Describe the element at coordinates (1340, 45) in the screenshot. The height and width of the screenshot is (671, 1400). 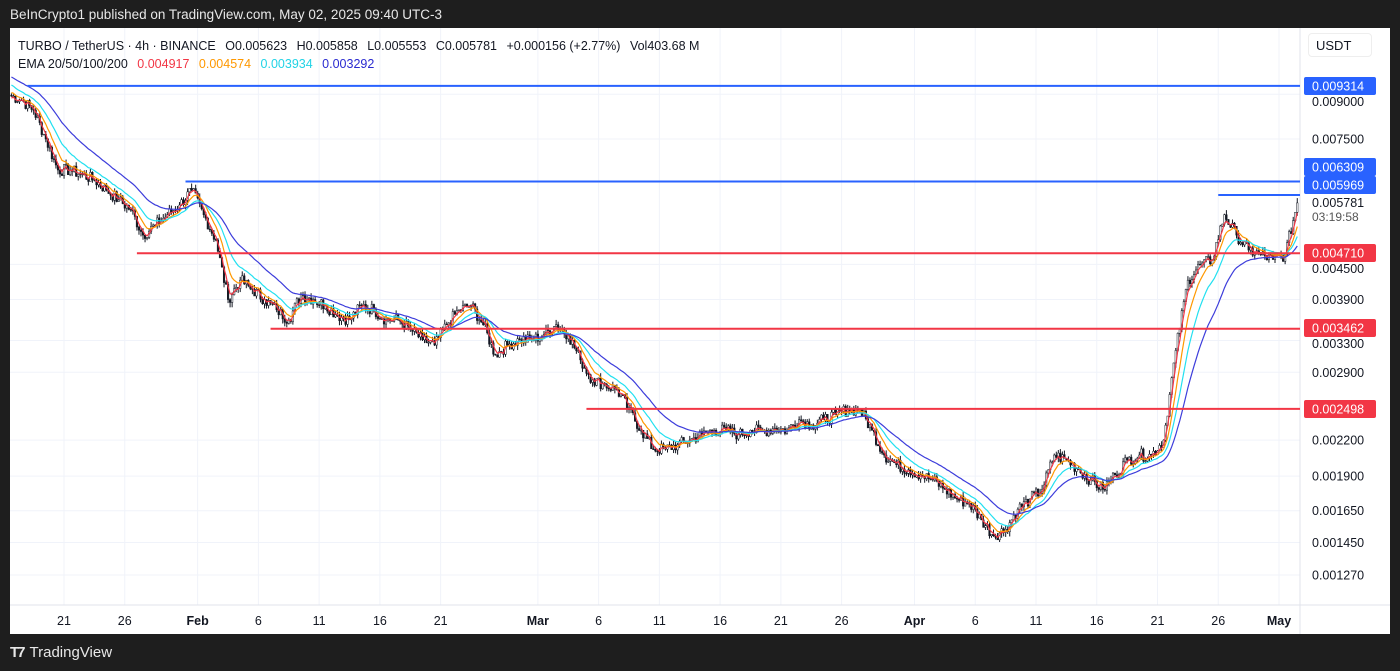
I see `currency-button: USDT` at that location.